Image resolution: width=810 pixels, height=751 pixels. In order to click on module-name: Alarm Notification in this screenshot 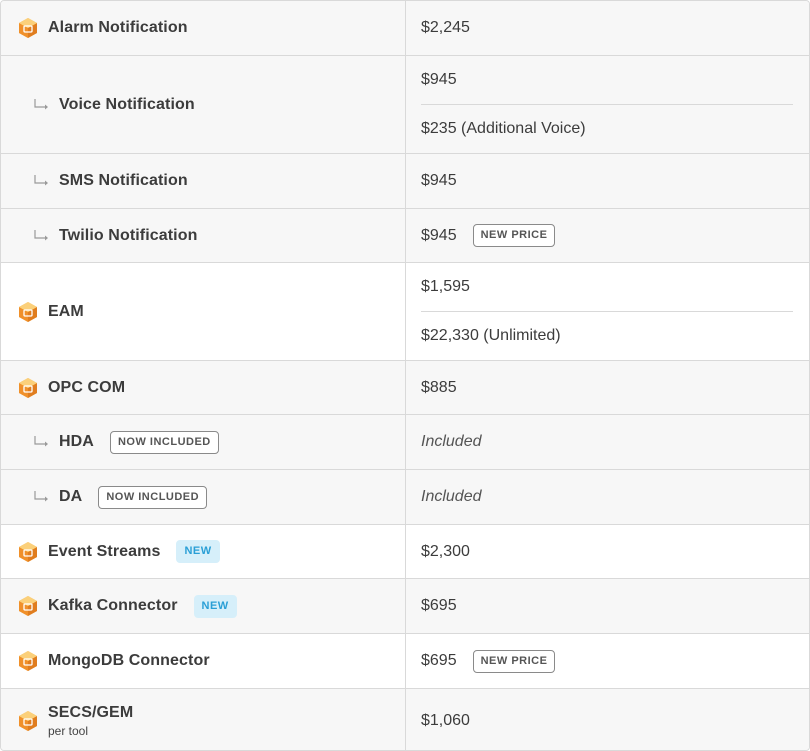, I will do `click(118, 27)`.